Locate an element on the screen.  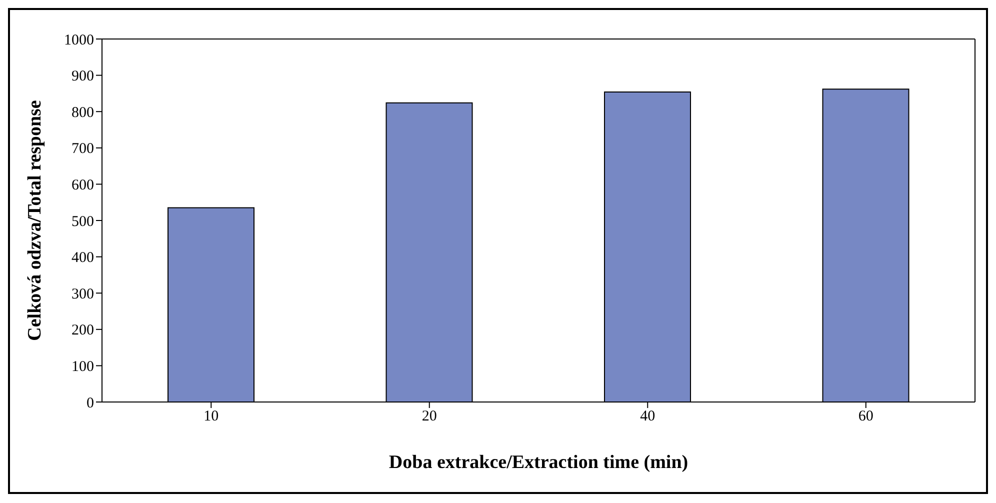
x-tick-label: 20 is located at coordinates (429, 416).